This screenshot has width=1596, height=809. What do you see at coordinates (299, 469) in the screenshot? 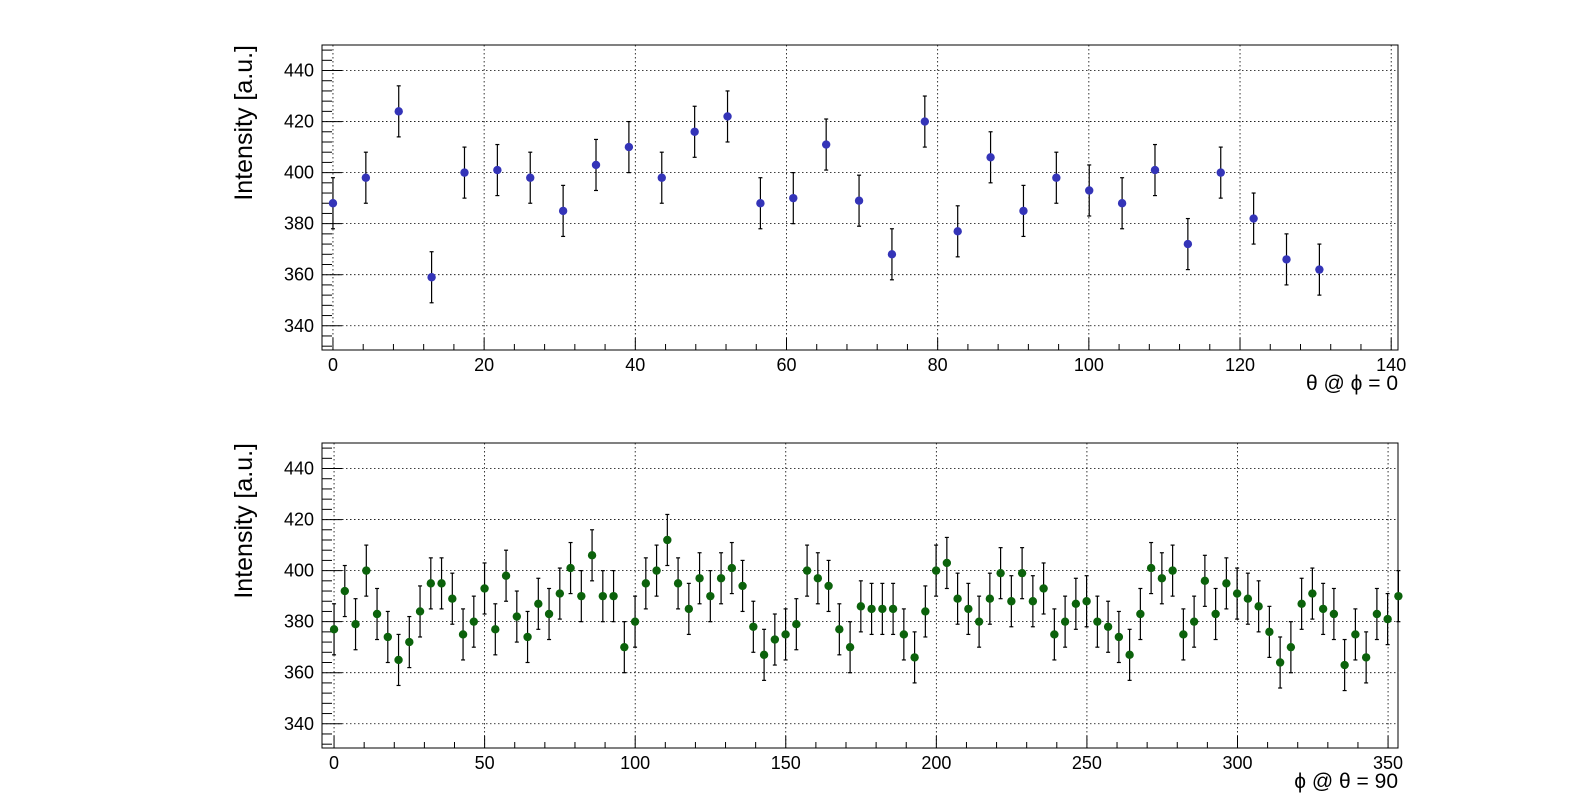
I see `y-tick-label: 440` at bounding box center [299, 469].